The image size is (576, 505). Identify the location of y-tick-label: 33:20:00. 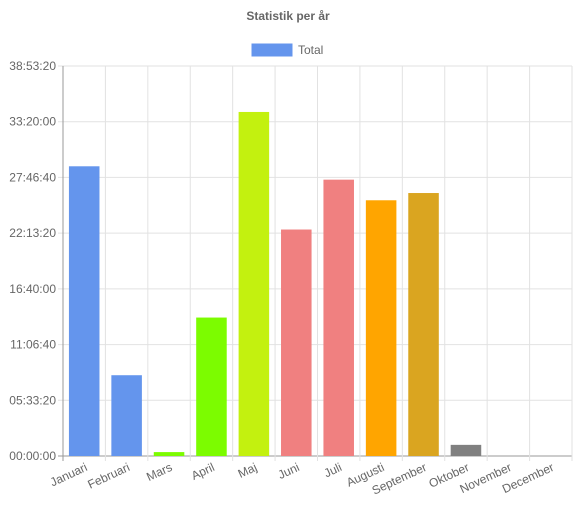
(32, 122).